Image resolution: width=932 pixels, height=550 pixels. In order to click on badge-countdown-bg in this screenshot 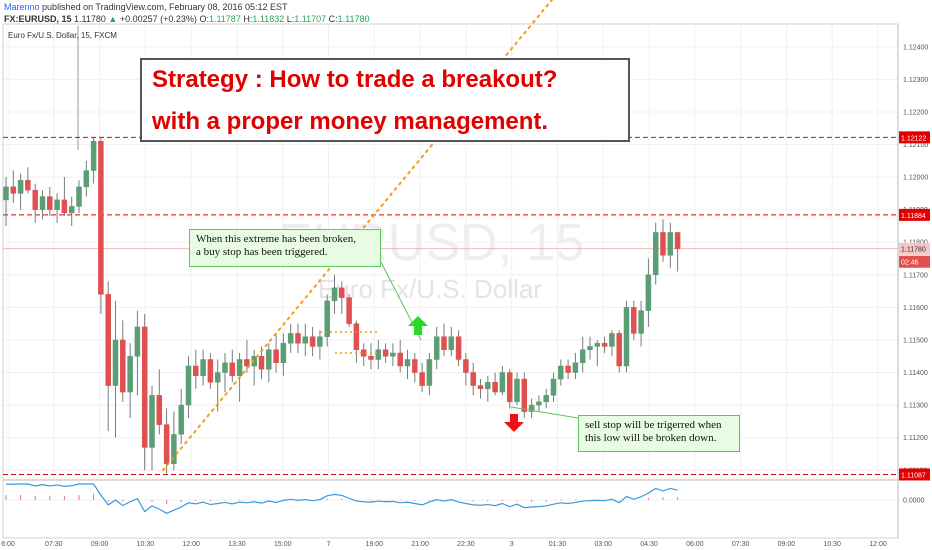, I will do `click(914, 261)`.